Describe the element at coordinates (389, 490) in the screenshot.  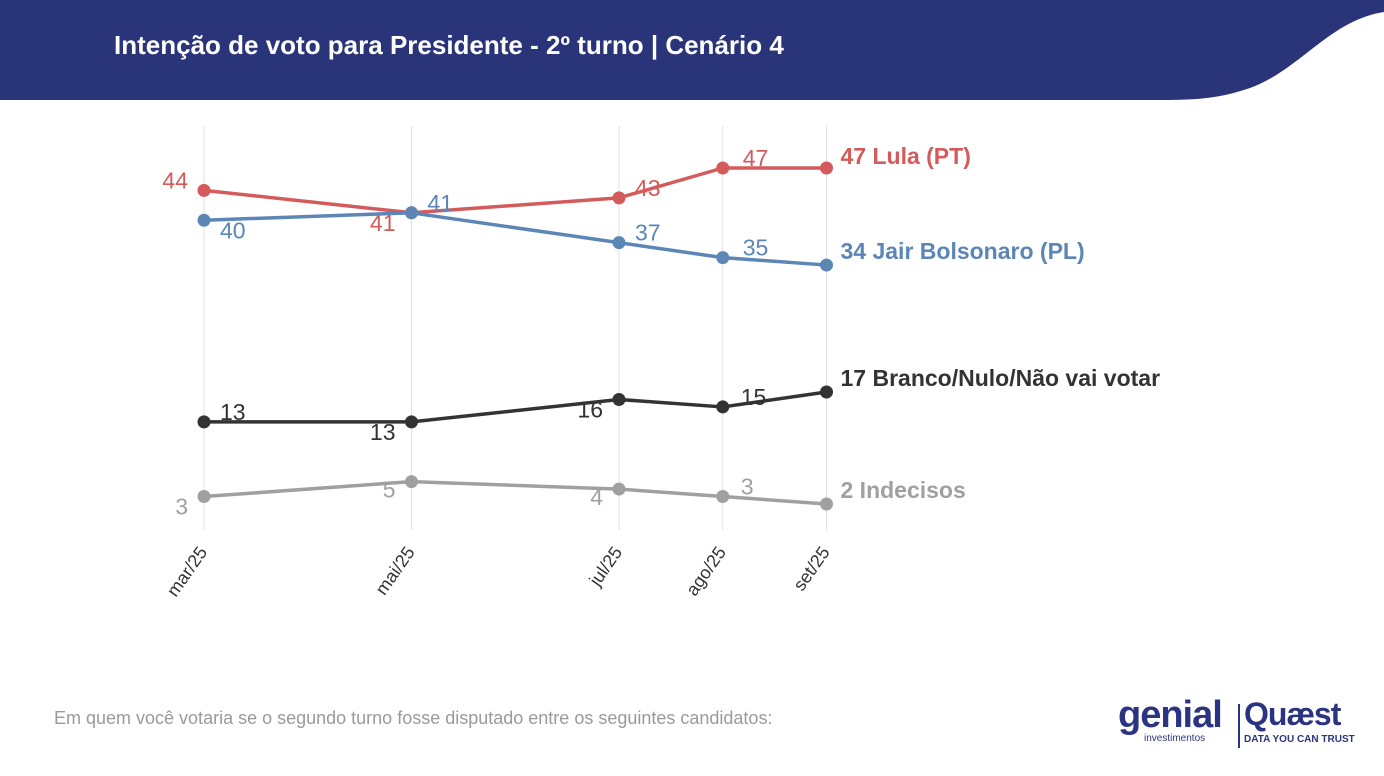
I see `data-label: 5` at that location.